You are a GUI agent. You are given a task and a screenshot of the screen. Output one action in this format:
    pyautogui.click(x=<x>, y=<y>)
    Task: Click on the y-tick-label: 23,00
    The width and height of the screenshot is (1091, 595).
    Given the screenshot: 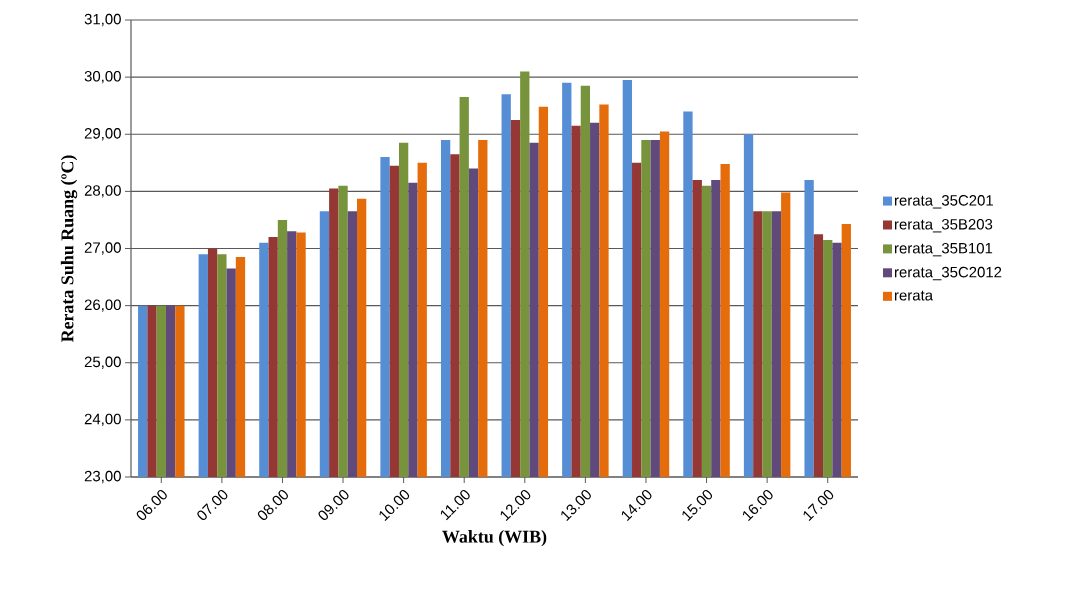 What is the action you would take?
    pyautogui.click(x=102, y=477)
    